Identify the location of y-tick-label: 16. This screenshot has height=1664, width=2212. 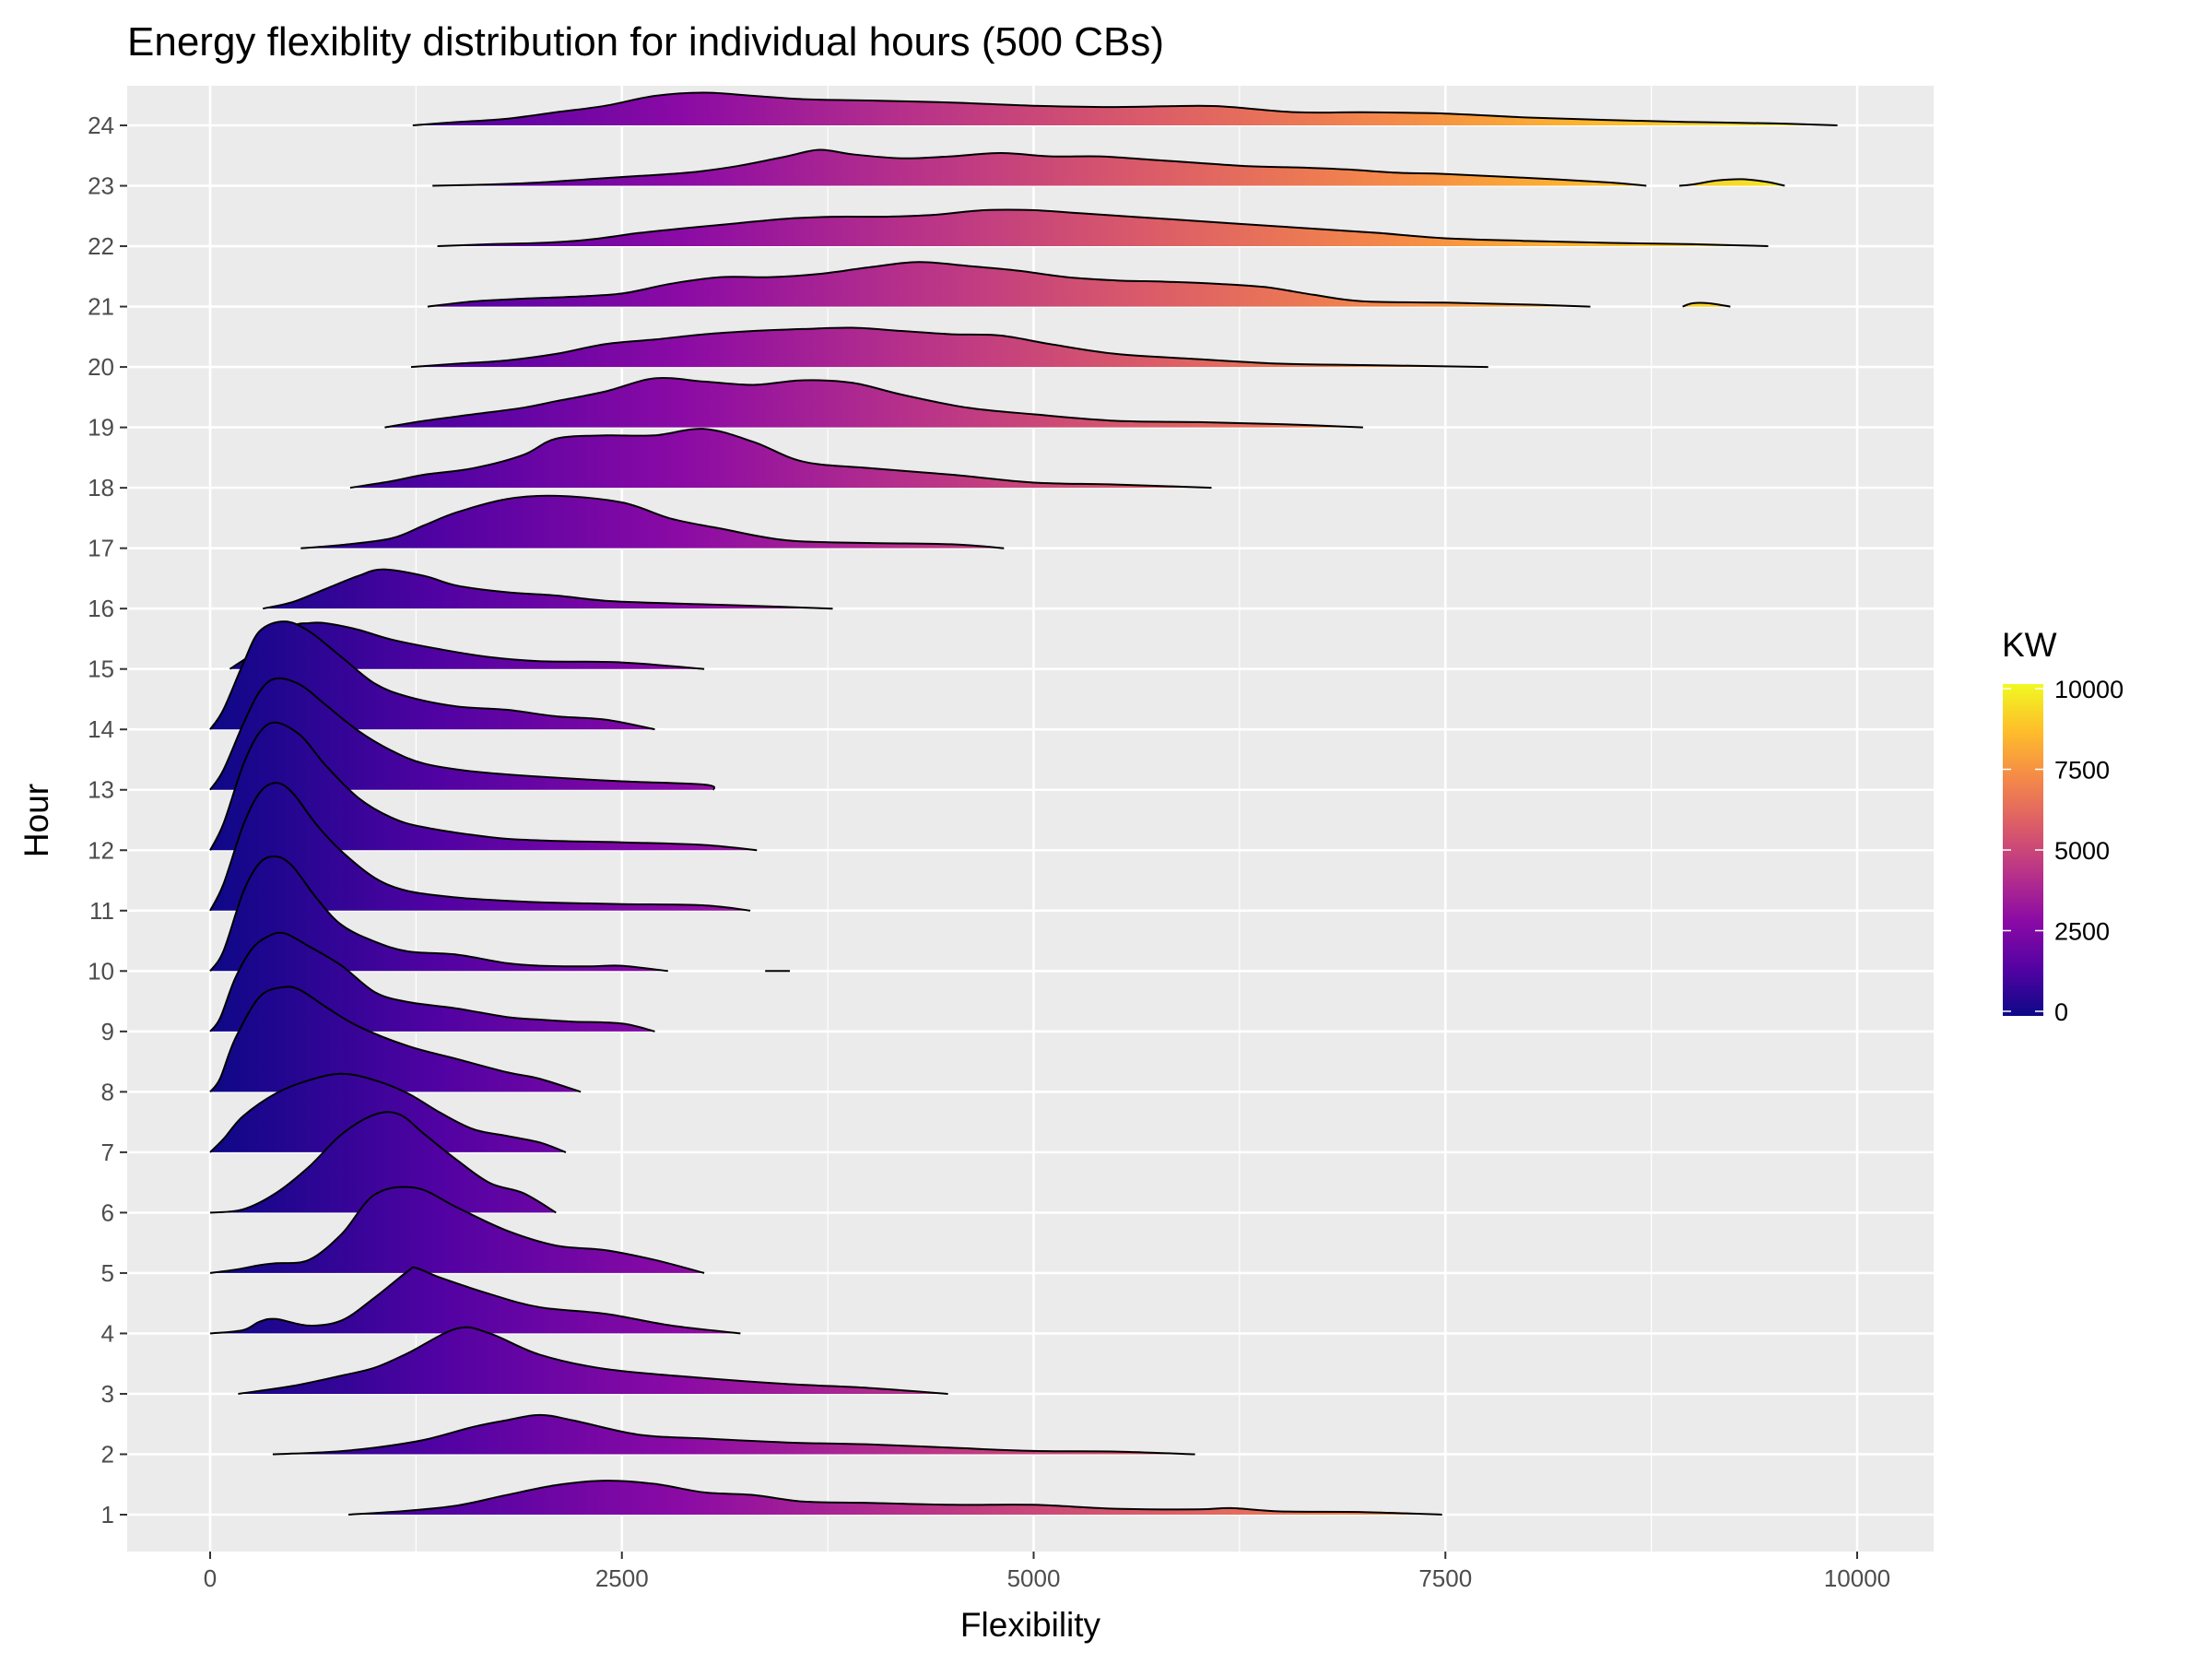
(101, 608).